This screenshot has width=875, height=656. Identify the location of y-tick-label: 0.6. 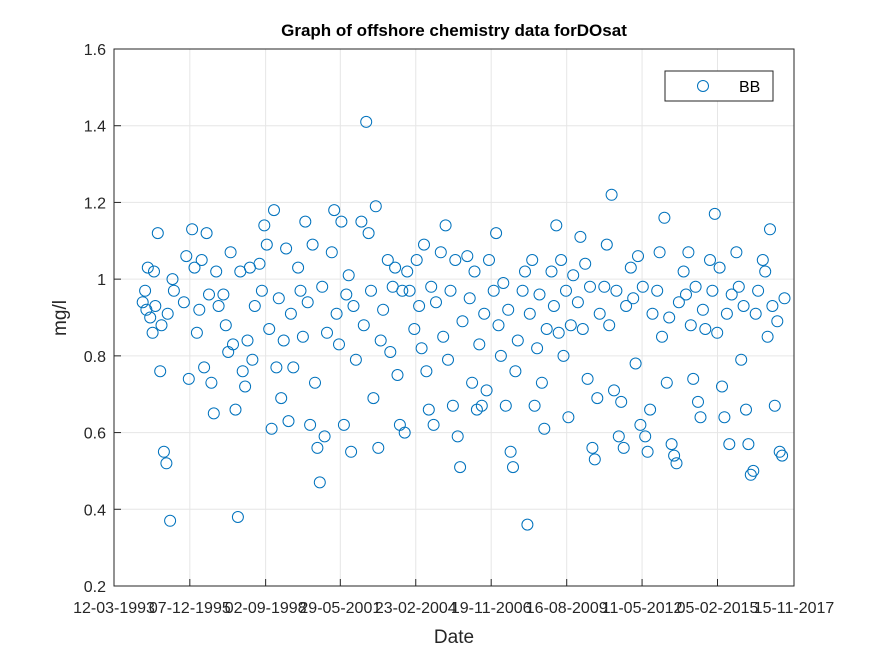
(95, 434).